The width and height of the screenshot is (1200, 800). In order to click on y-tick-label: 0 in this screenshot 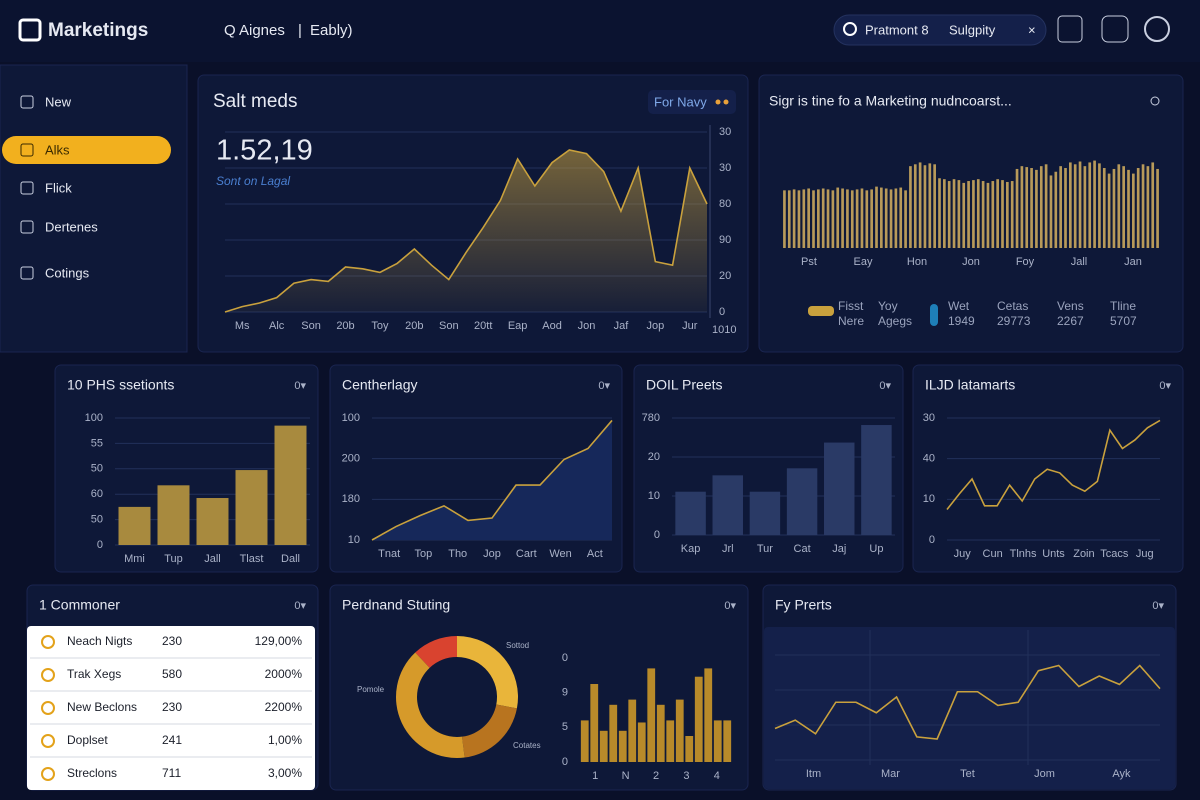, I will do `click(100, 545)`.